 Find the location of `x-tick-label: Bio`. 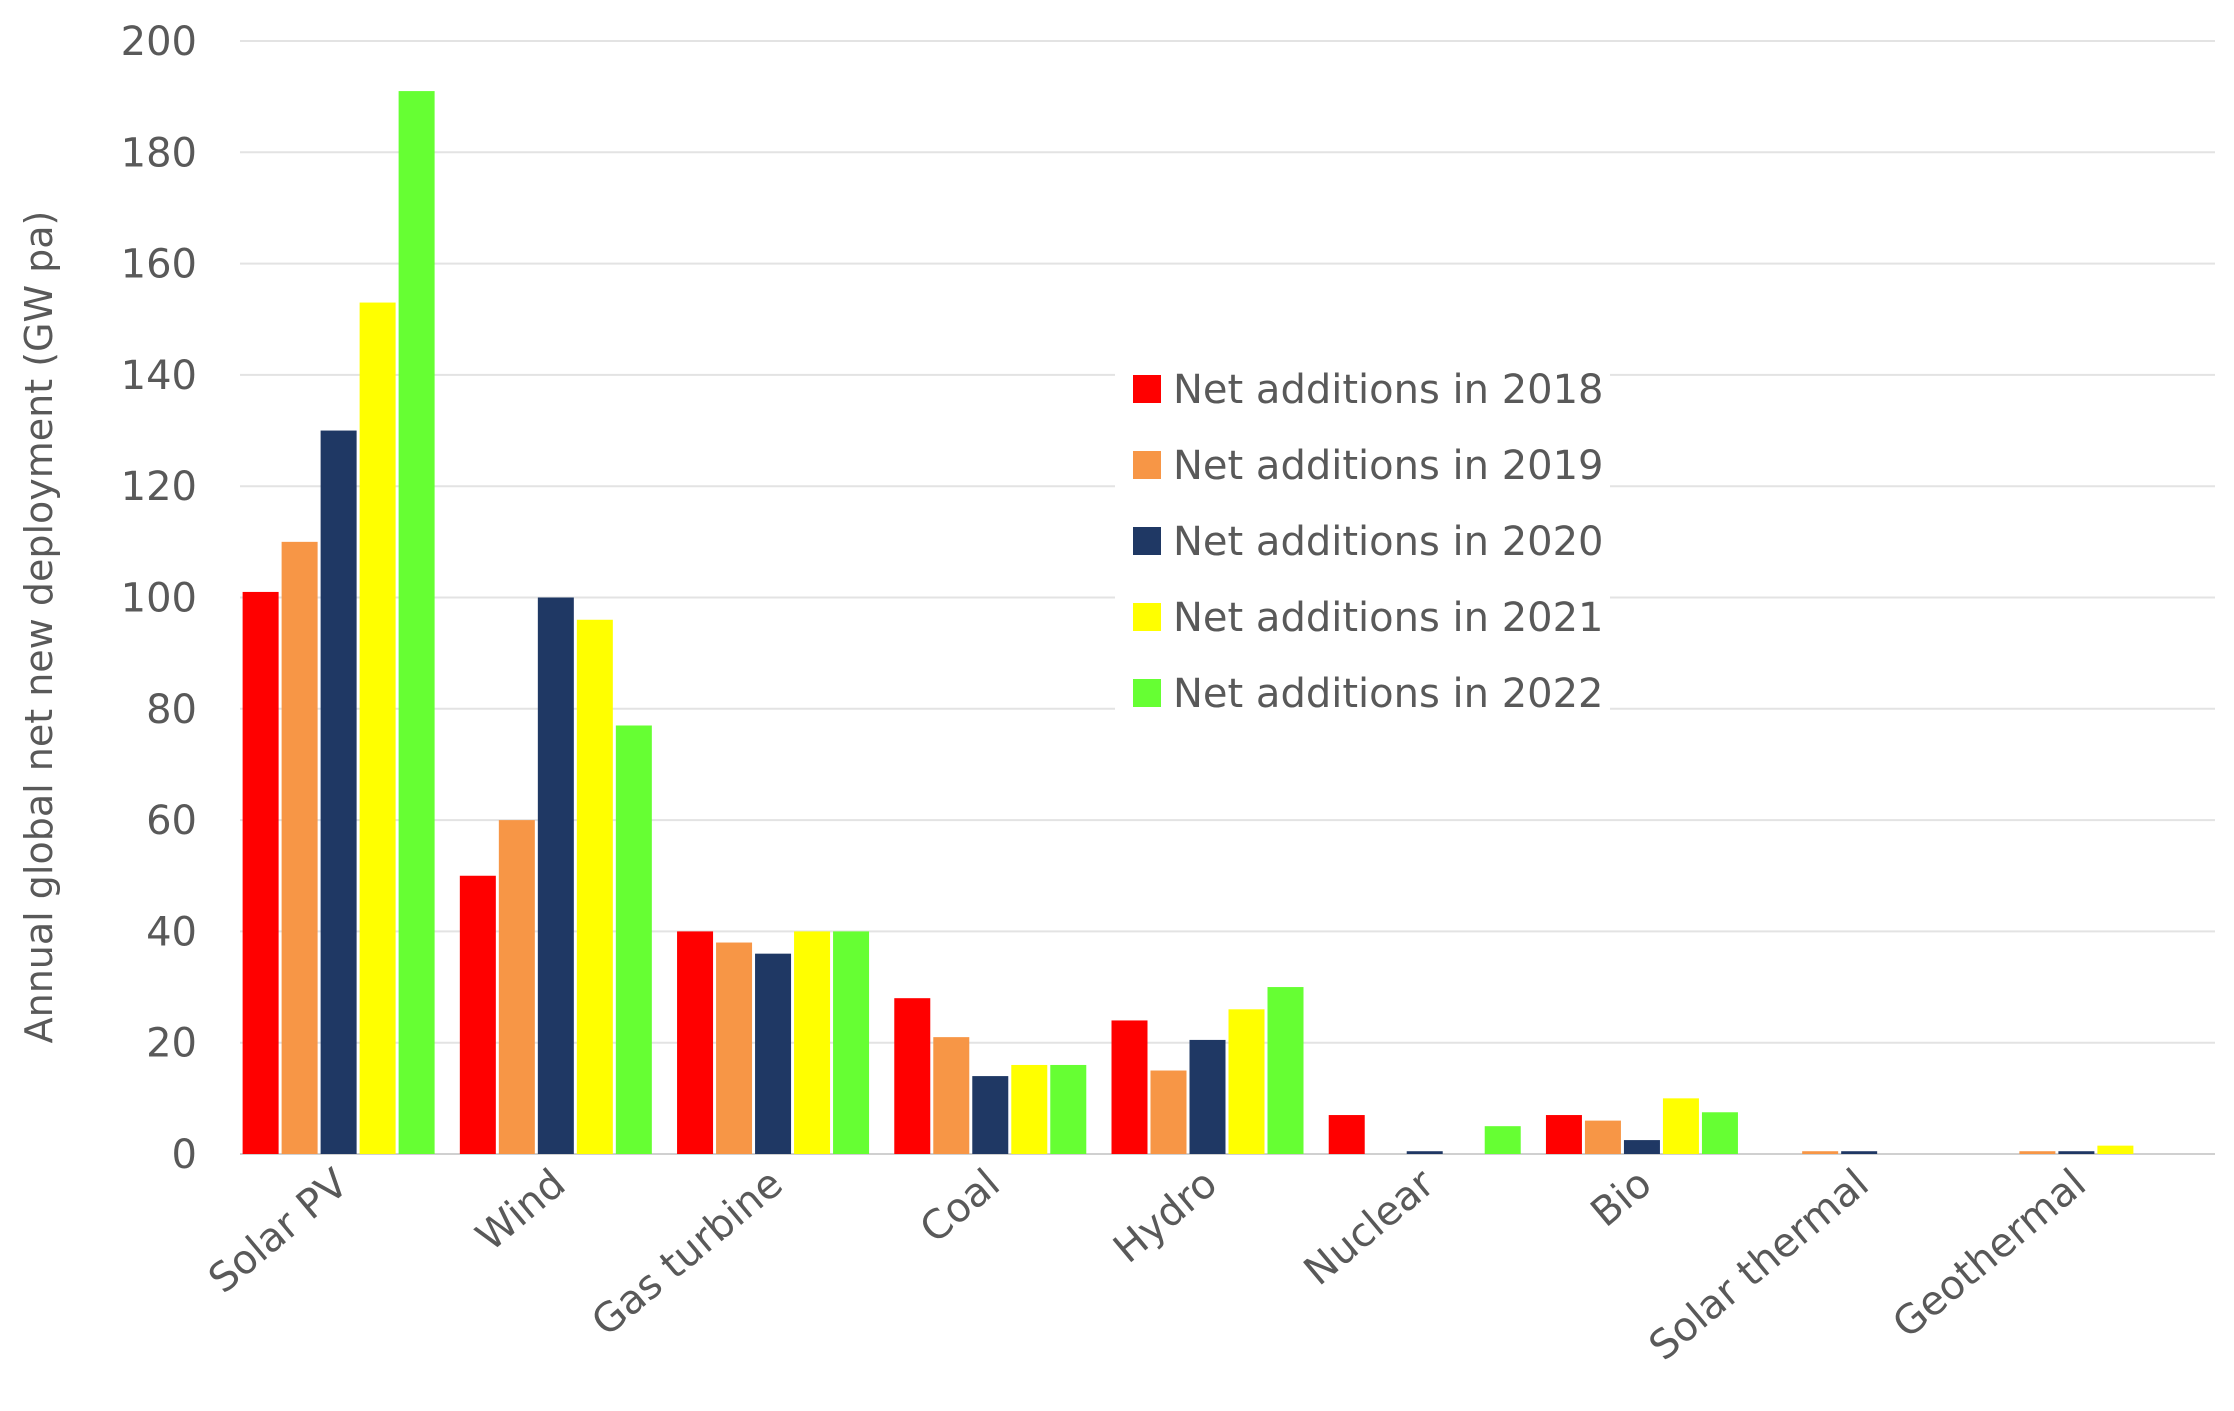

x-tick-label: Bio is located at coordinates (1622, 1198).